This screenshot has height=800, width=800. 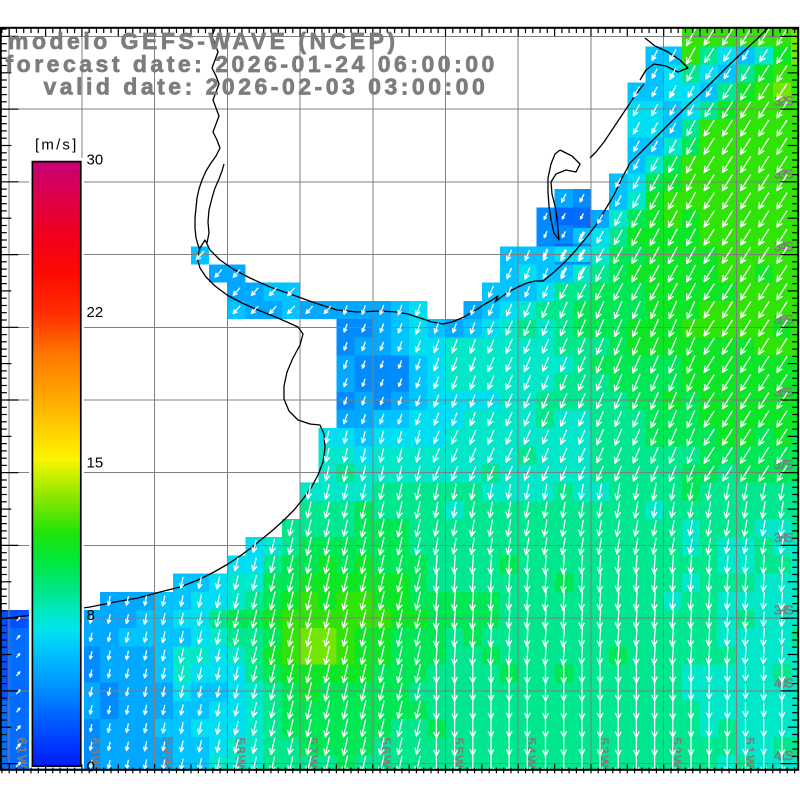 What do you see at coordinates (95, 159) in the screenshot?
I see `svg-text: 30` at bounding box center [95, 159].